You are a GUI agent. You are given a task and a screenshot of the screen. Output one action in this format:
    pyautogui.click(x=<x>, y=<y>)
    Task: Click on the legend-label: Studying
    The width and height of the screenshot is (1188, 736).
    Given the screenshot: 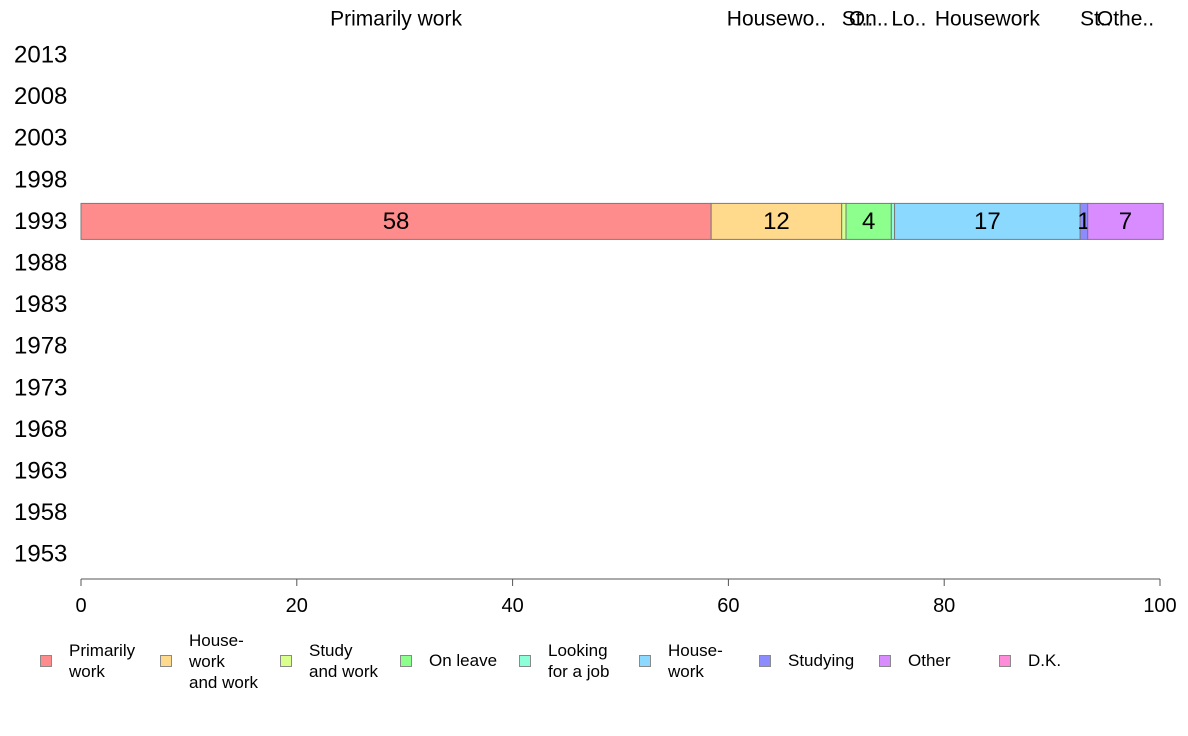 What is the action you would take?
    pyautogui.click(x=821, y=660)
    